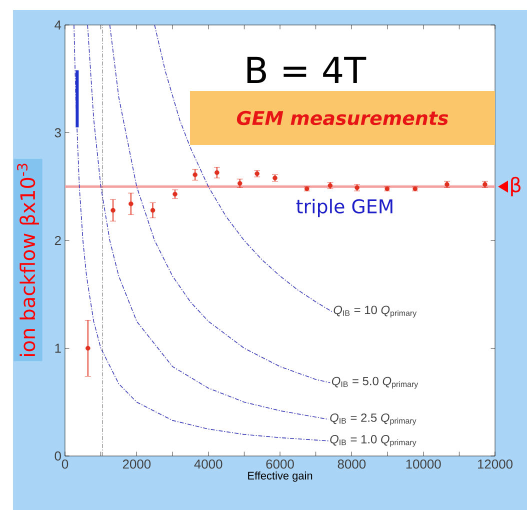 The height and width of the screenshot is (510, 527). Describe the element at coordinates (57, 241) in the screenshot. I see `y-tick-label: 2` at that location.